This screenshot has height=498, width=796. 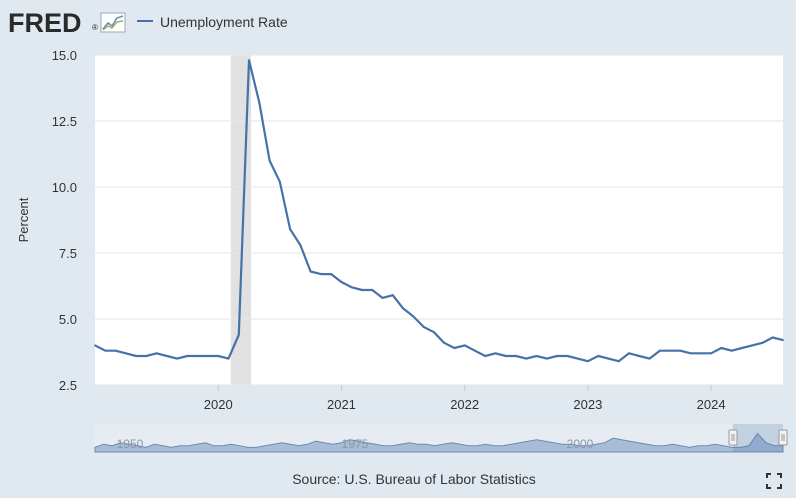 I want to click on x-tick-label: 2021, so click(x=341, y=404).